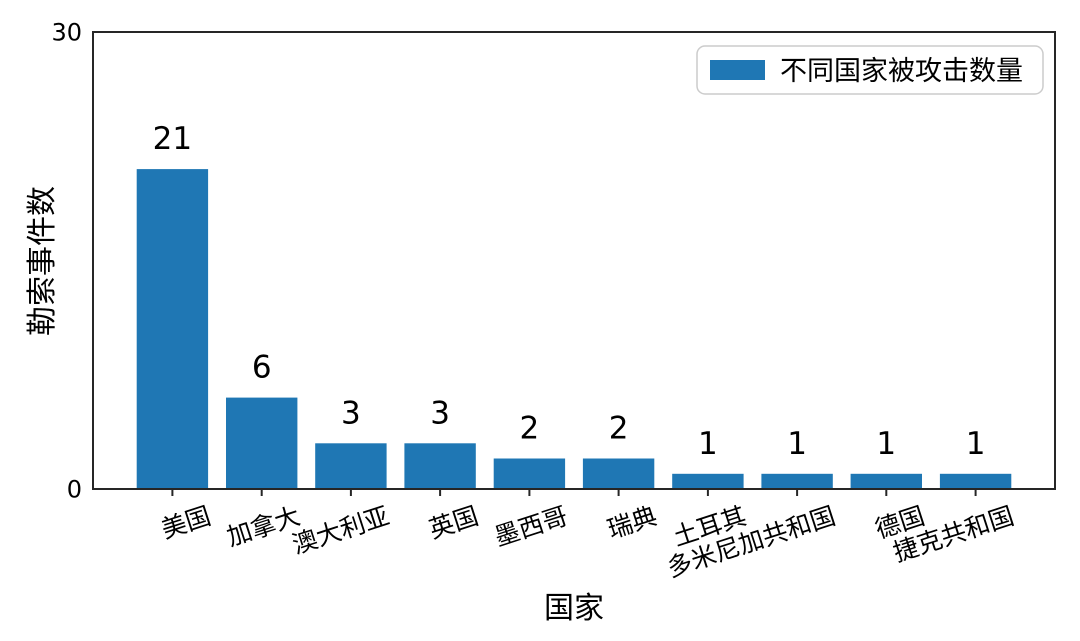 This screenshot has height=641, width=1080. I want to click on legend-box, so click(870, 70).